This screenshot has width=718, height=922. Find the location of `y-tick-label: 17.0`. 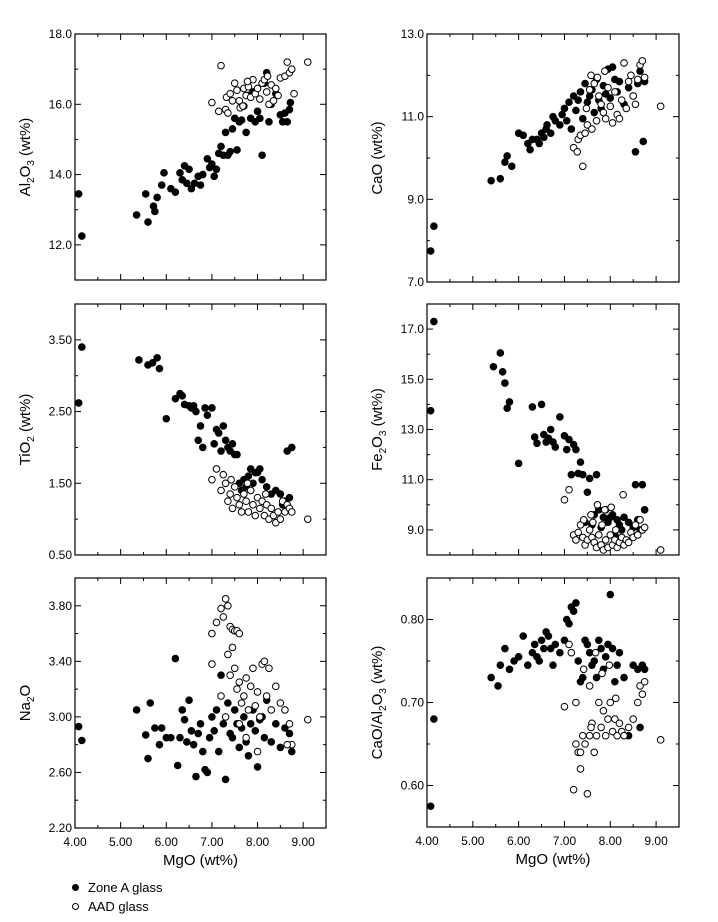

y-tick-label: 17.0 is located at coordinates (413, 329).